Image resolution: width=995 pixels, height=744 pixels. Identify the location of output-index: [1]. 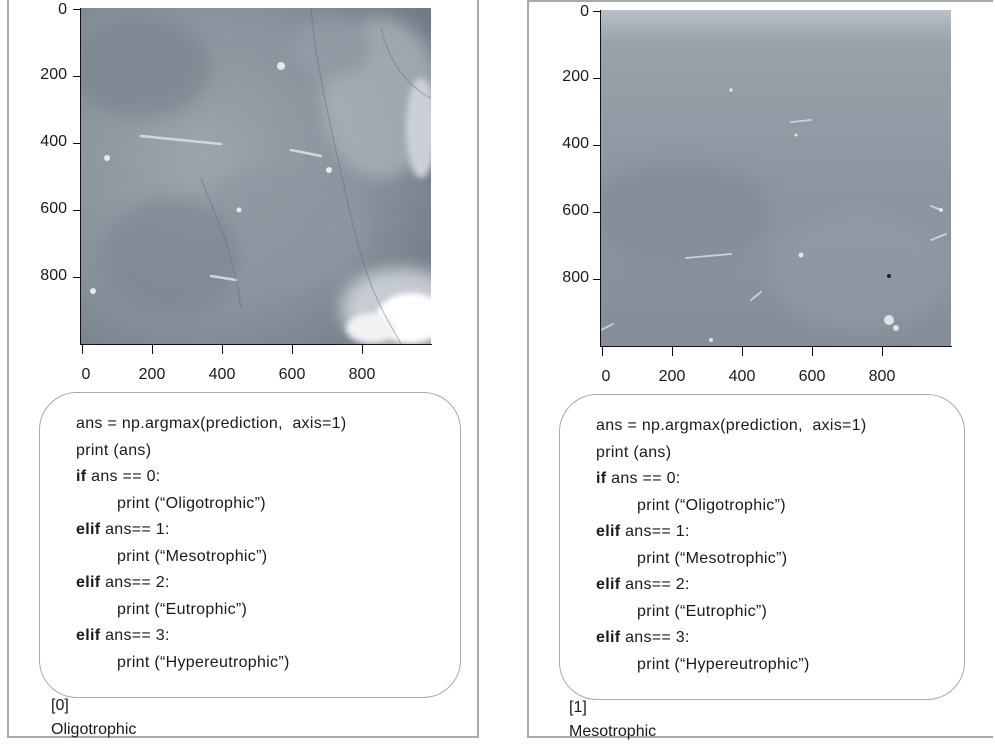
(578, 707).